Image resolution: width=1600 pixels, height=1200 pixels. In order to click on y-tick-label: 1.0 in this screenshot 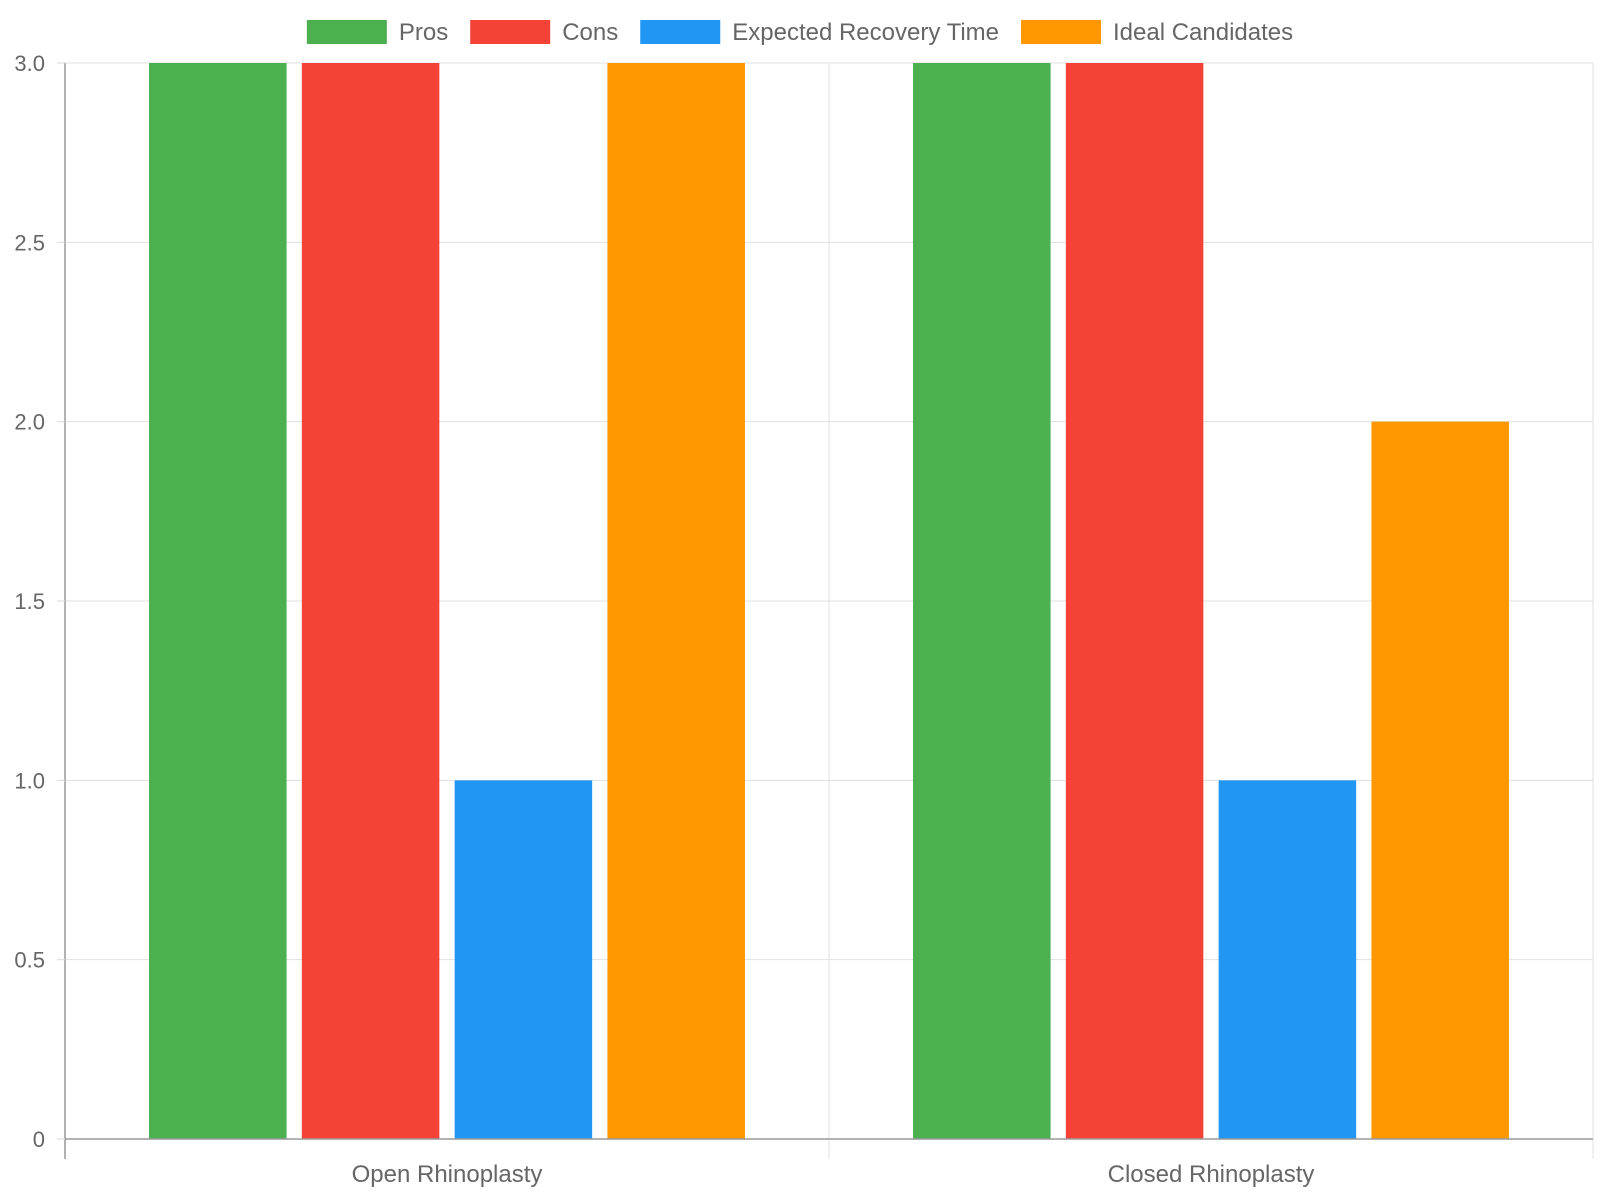, I will do `click(29, 780)`.